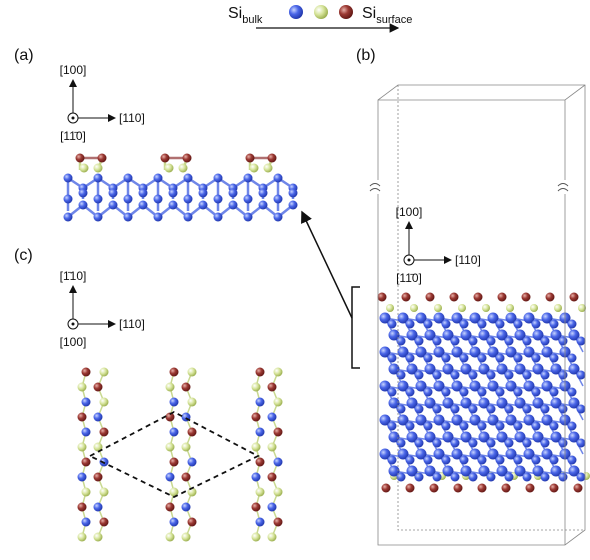  Describe the element at coordinates (174, 454) in the screenshot. I see `unit-cell` at that location.